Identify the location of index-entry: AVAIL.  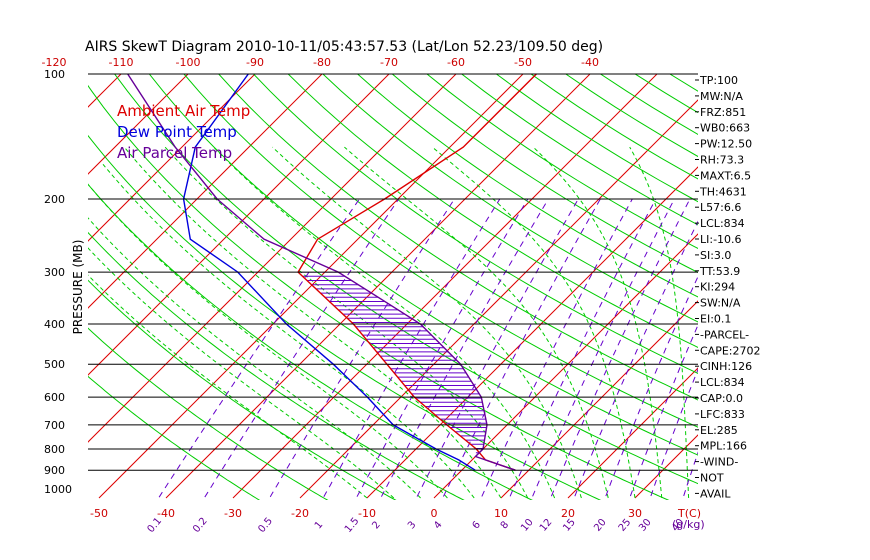
(715, 493).